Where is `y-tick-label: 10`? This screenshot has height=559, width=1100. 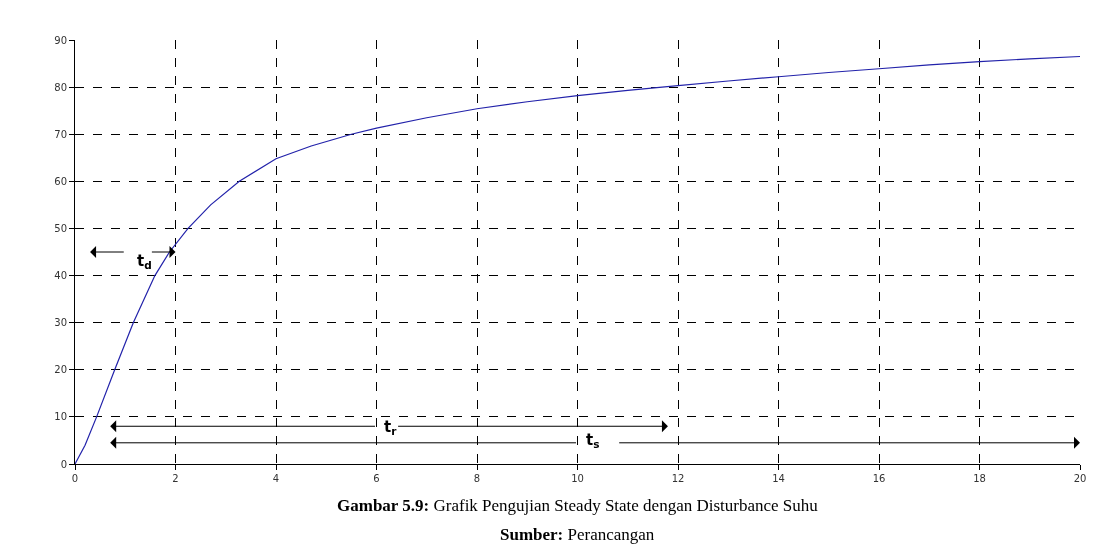
y-tick-label: 10 is located at coordinates (60, 417).